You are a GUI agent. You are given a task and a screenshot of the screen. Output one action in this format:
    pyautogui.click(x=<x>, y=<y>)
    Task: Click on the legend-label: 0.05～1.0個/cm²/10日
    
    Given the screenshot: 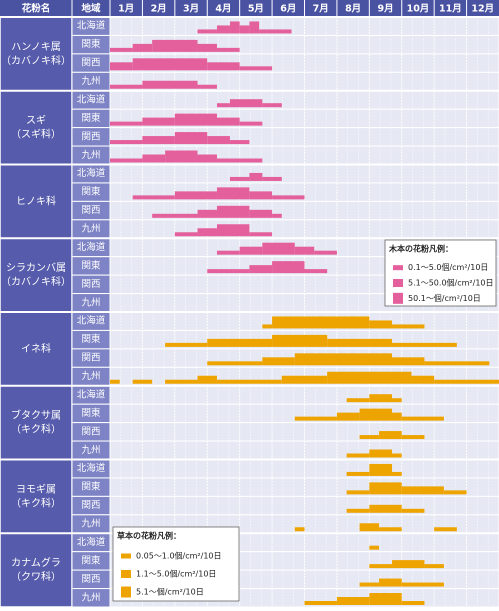 What is the action you would take?
    pyautogui.click(x=179, y=556)
    